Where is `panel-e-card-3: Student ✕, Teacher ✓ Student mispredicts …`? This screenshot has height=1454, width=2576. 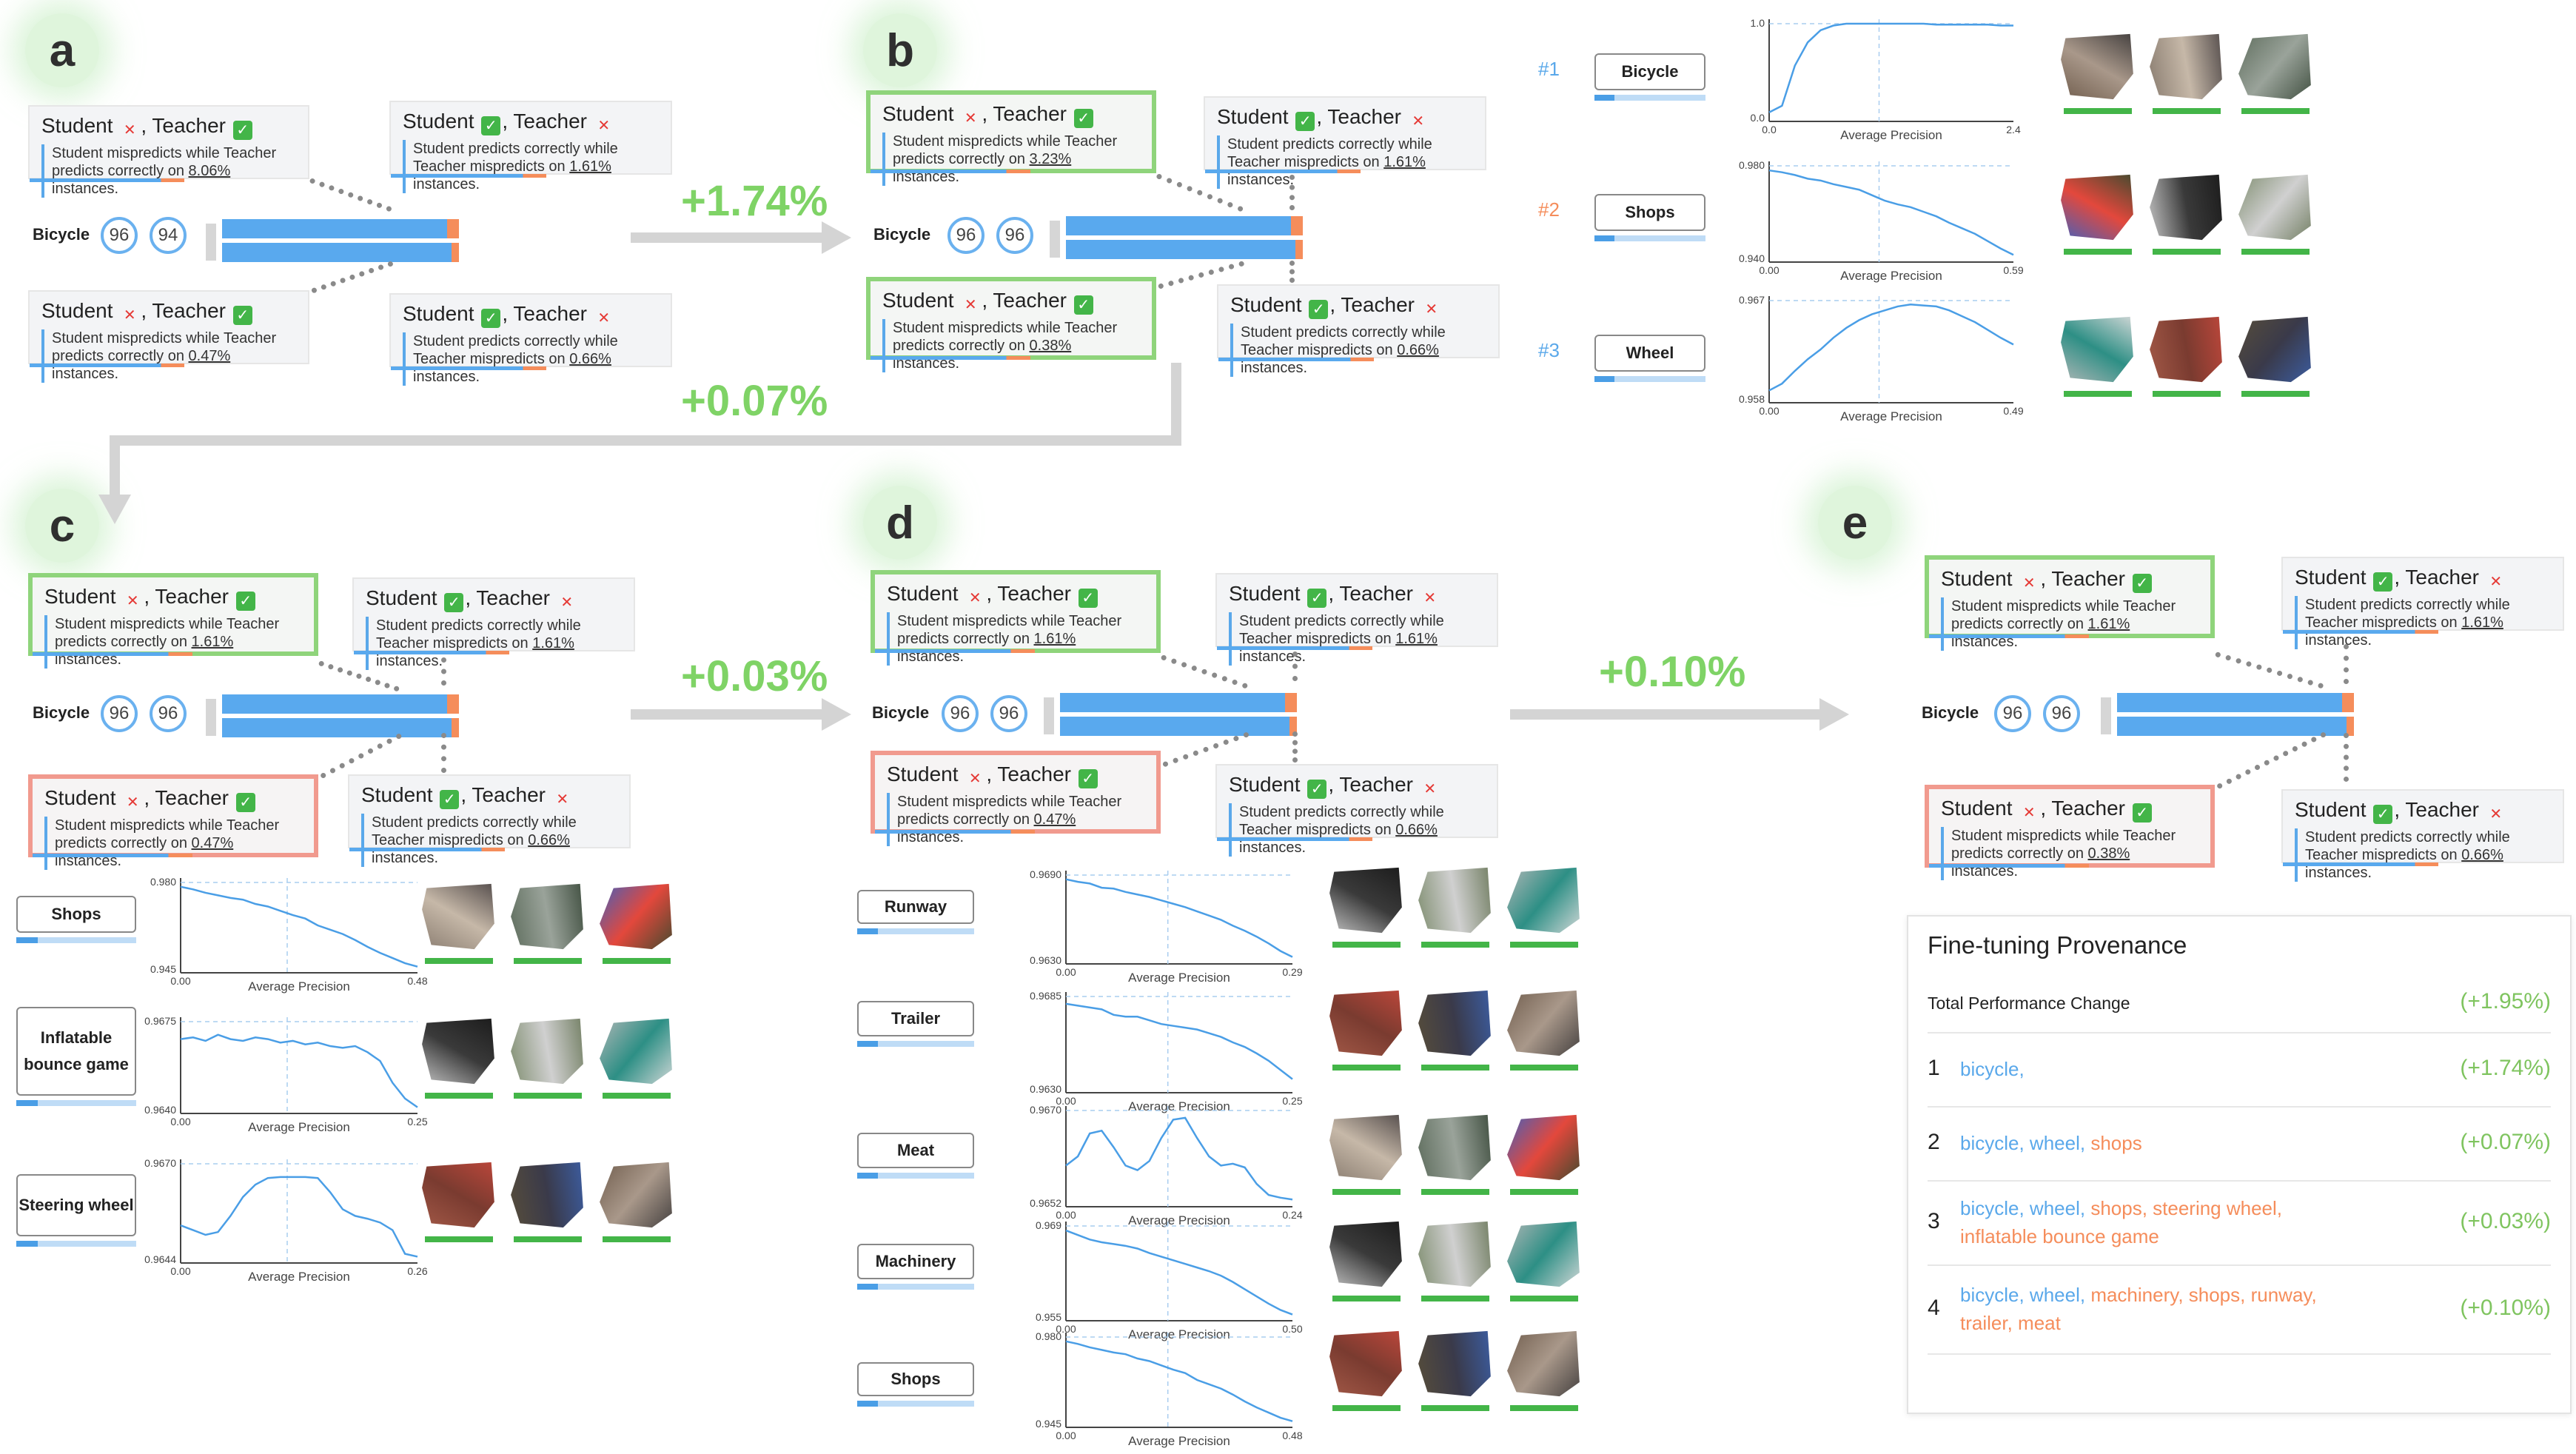
panel-e-card-3: Student ✕, Teacher ✓ Student mispredicts … is located at coordinates (2070, 833).